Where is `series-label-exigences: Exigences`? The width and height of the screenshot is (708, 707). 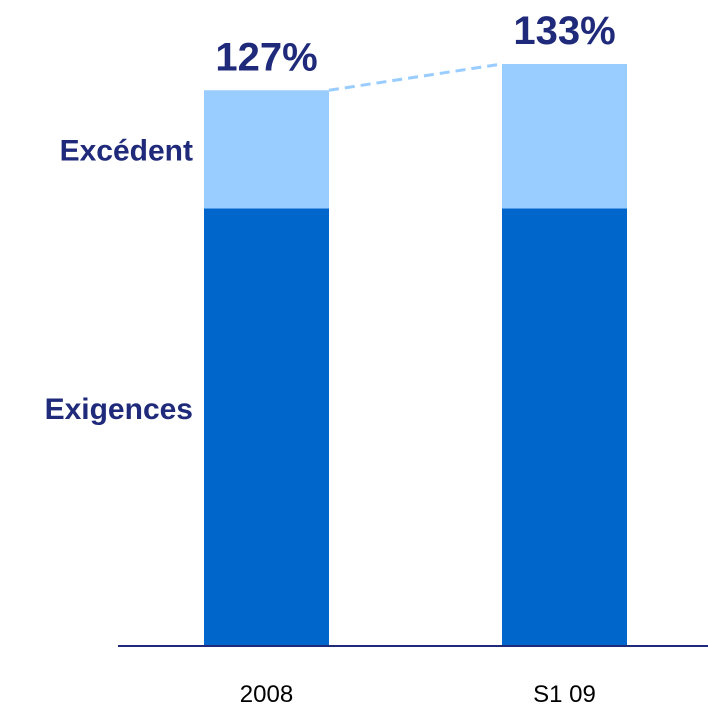 series-label-exigences: Exigences is located at coordinates (119, 409).